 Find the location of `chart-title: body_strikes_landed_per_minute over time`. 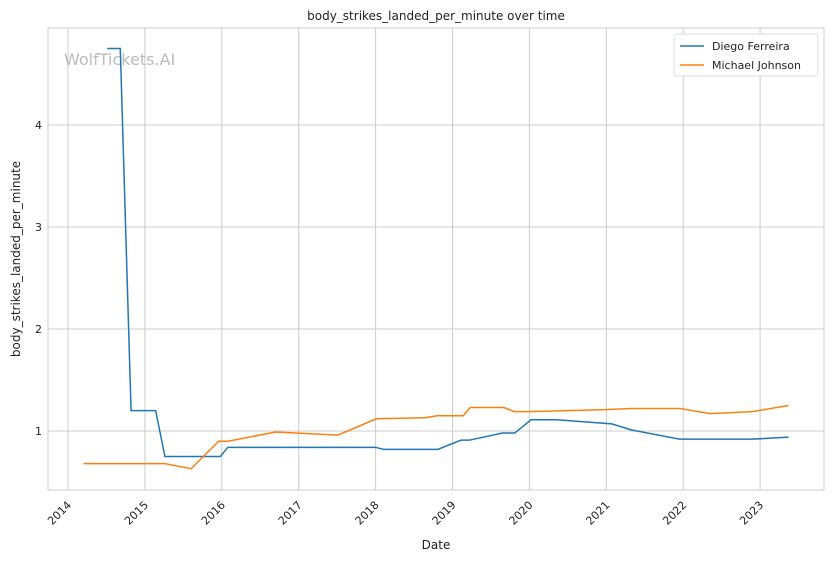

chart-title: body_strikes_landed_per_minute over time is located at coordinates (436, 16).